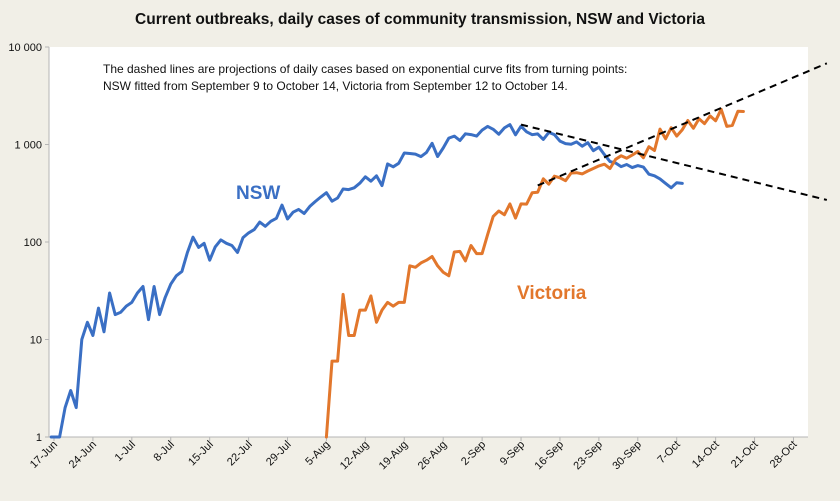  Describe the element at coordinates (258, 193) in the screenshot. I see `series-label-nsw: NSW` at that location.